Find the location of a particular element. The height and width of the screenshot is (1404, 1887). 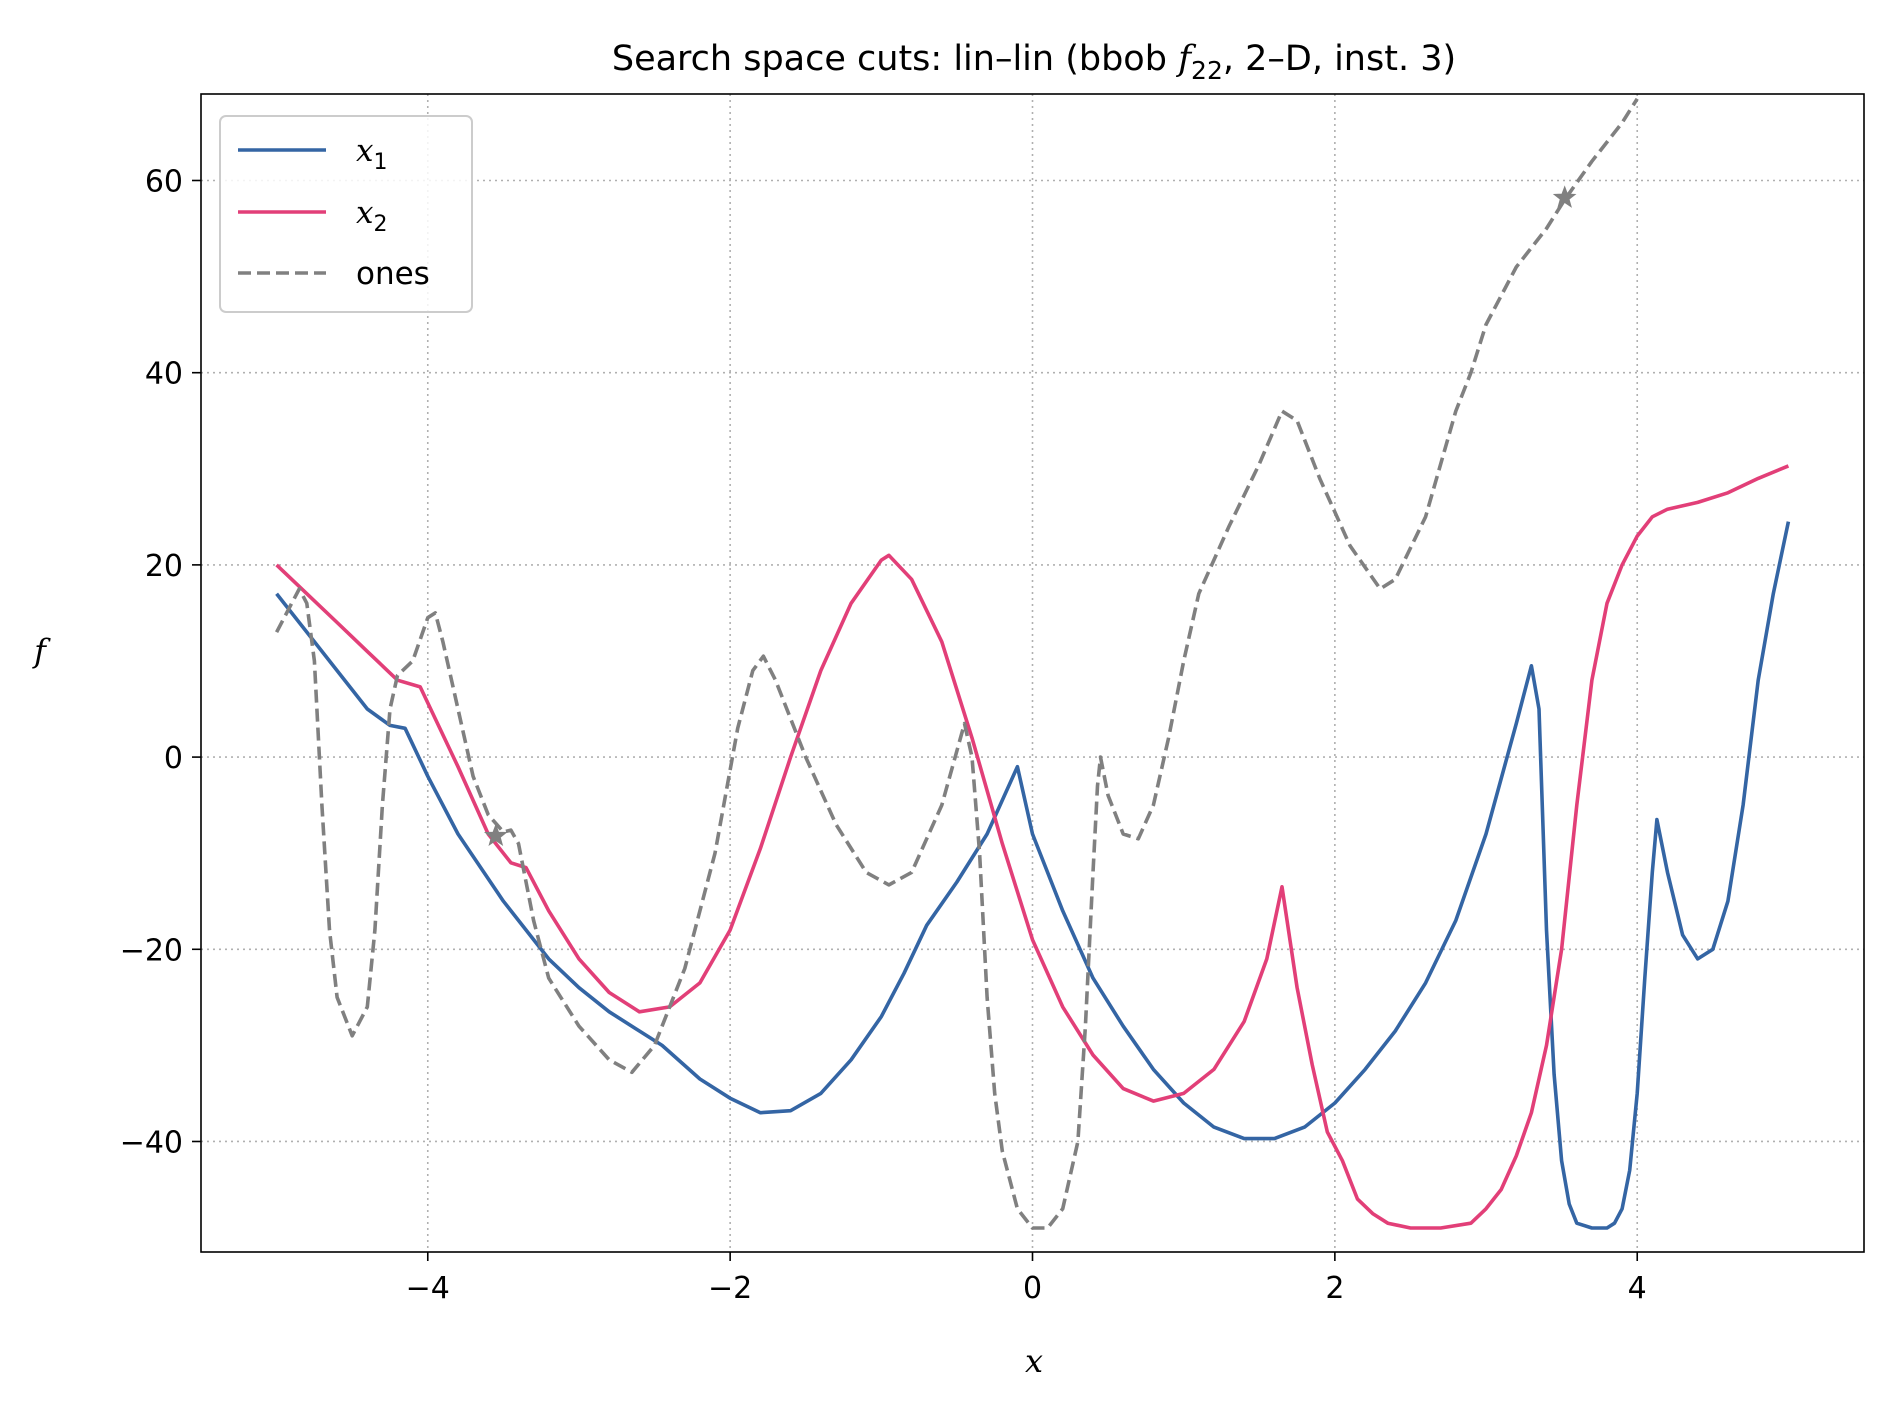

x-tick-label: −2 is located at coordinates (730, 1288).